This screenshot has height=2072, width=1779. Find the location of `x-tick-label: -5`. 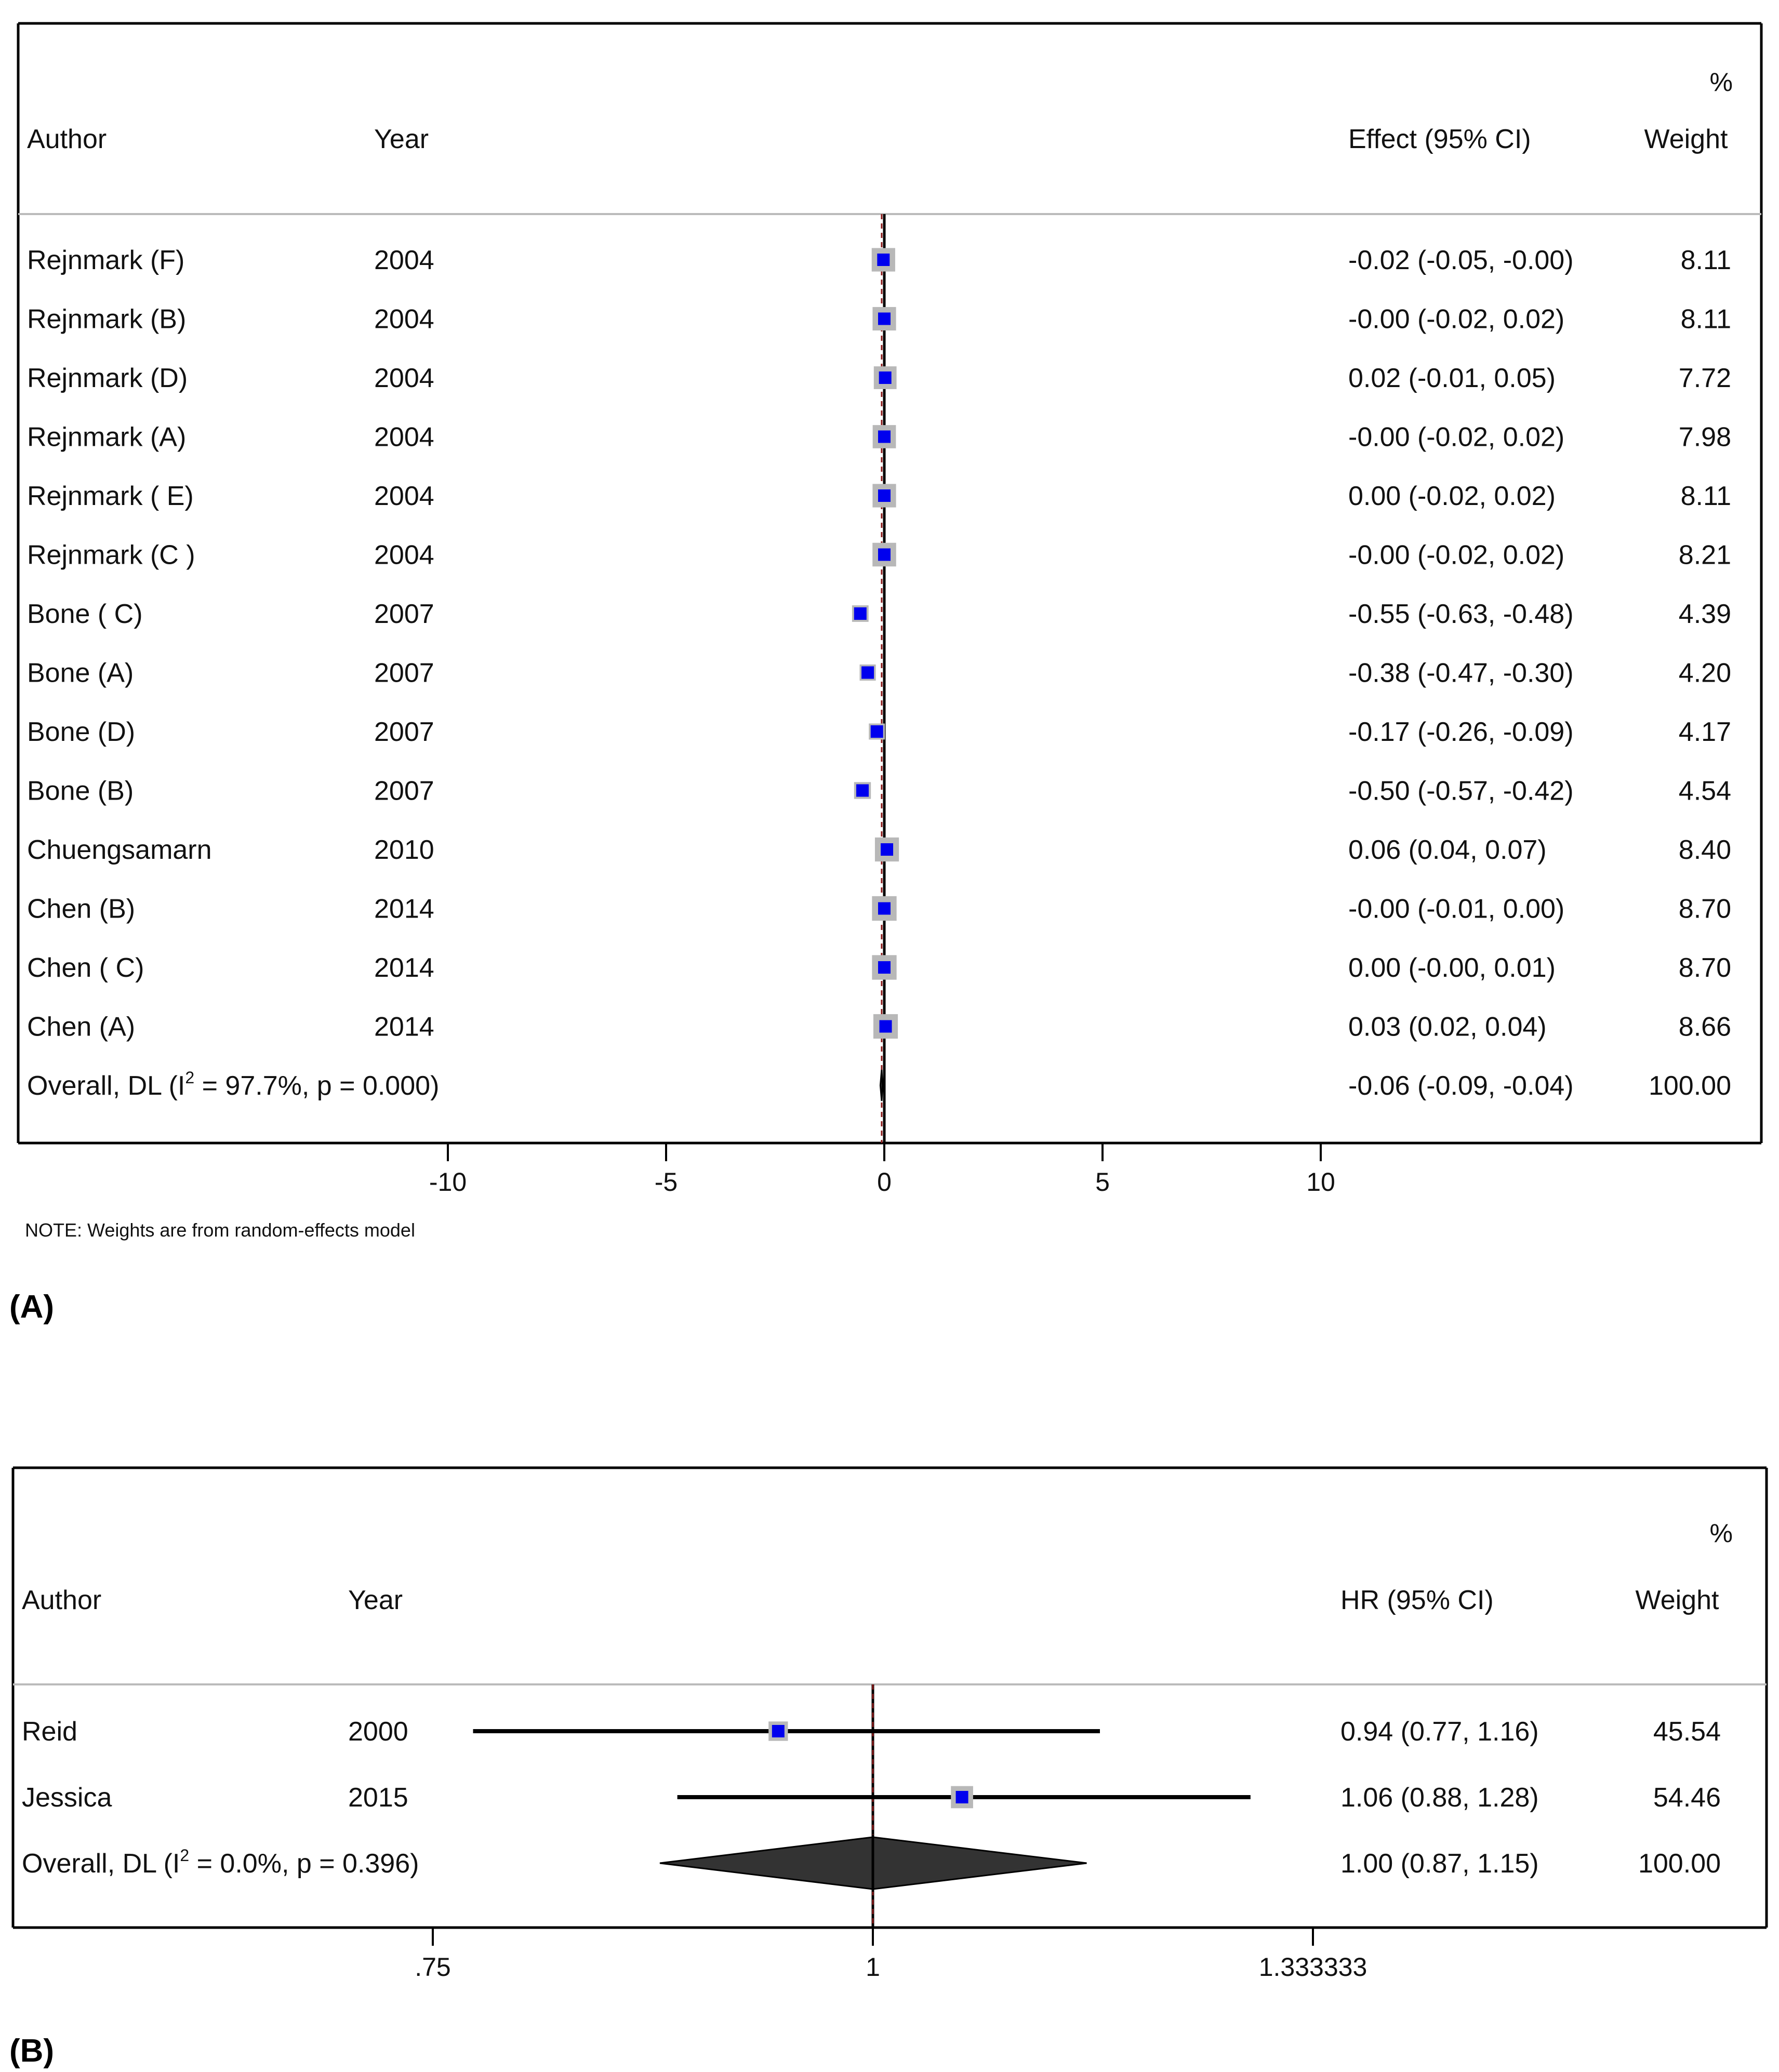

x-tick-label: -5 is located at coordinates (666, 1182).